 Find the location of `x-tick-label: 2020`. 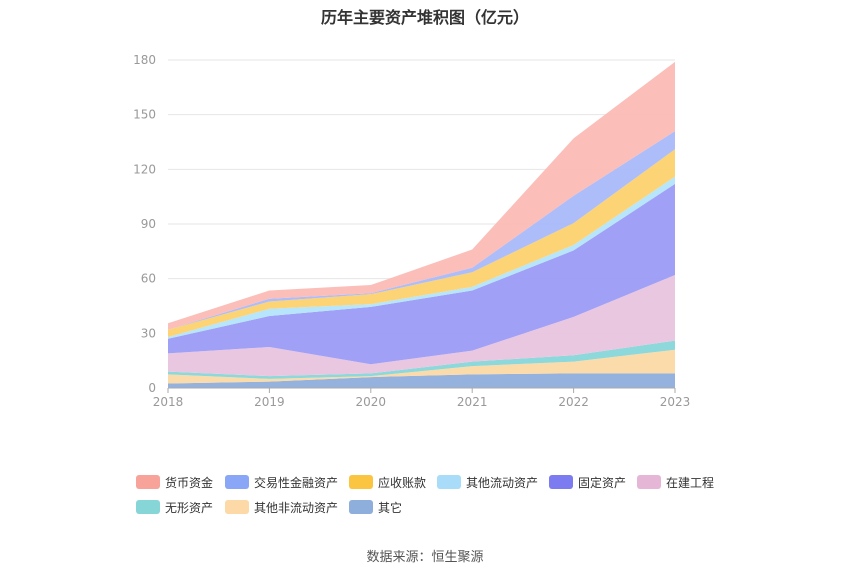

x-tick-label: 2020 is located at coordinates (371, 402).